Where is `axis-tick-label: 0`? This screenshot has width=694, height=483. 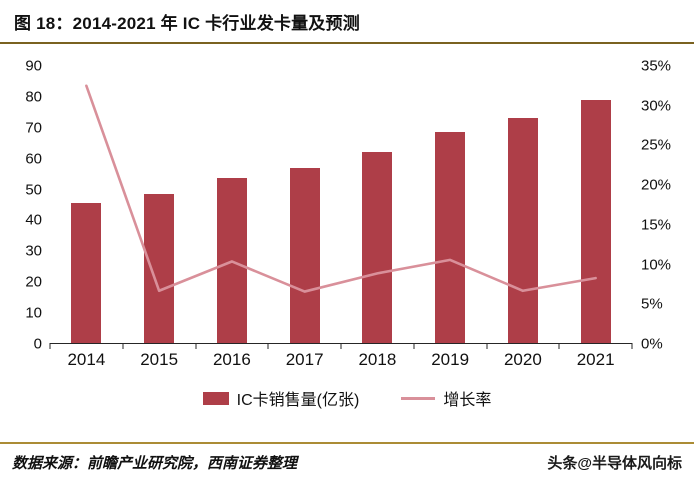 axis-tick-label: 0 is located at coordinates (37, 344).